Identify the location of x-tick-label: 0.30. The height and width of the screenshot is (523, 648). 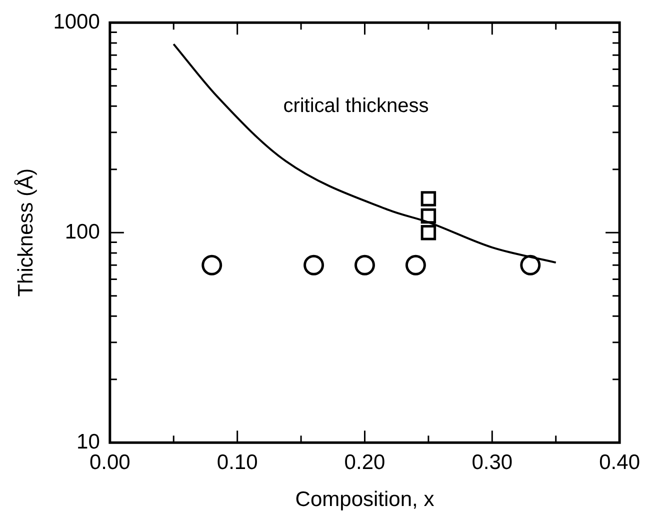
(492, 462).